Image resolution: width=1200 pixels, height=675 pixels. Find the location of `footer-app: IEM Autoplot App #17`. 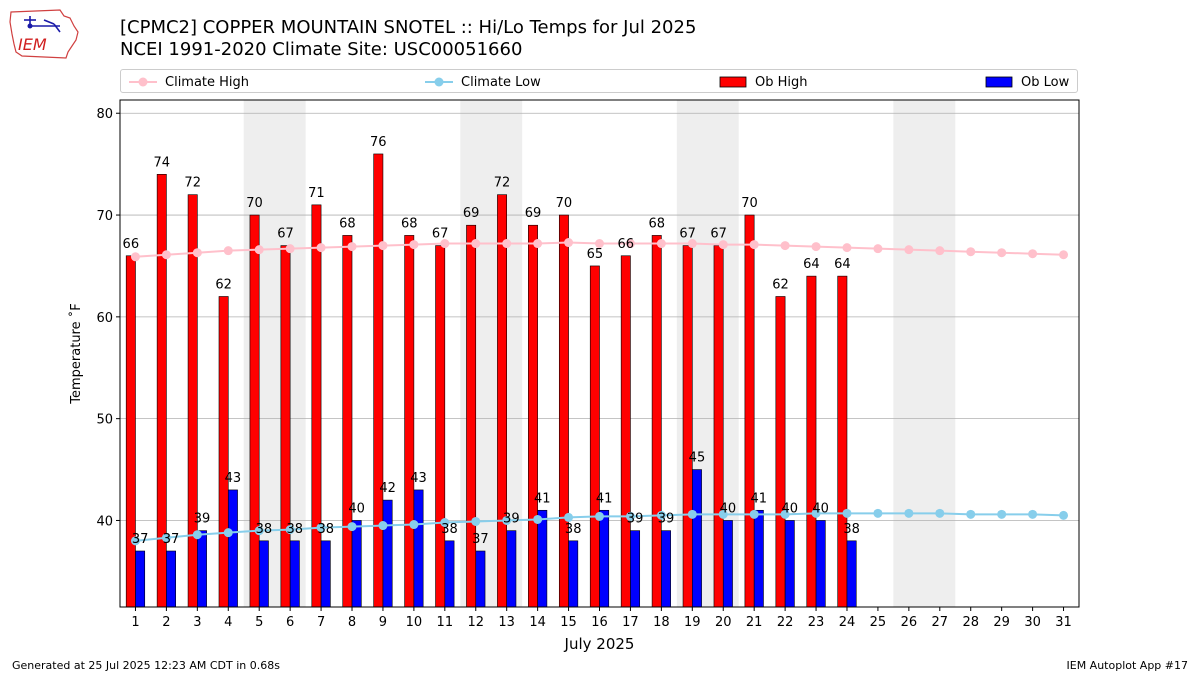

footer-app: IEM Autoplot App #17 is located at coordinates (1127, 665).